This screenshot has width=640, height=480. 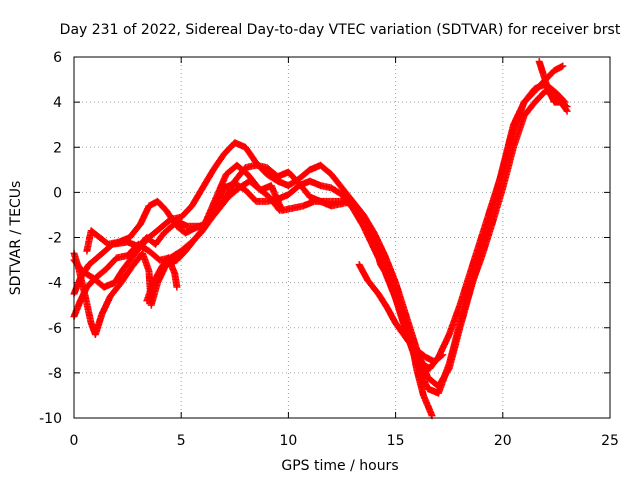 What do you see at coordinates (74, 441) in the screenshot?
I see `x-tick-label: 0` at bounding box center [74, 441].